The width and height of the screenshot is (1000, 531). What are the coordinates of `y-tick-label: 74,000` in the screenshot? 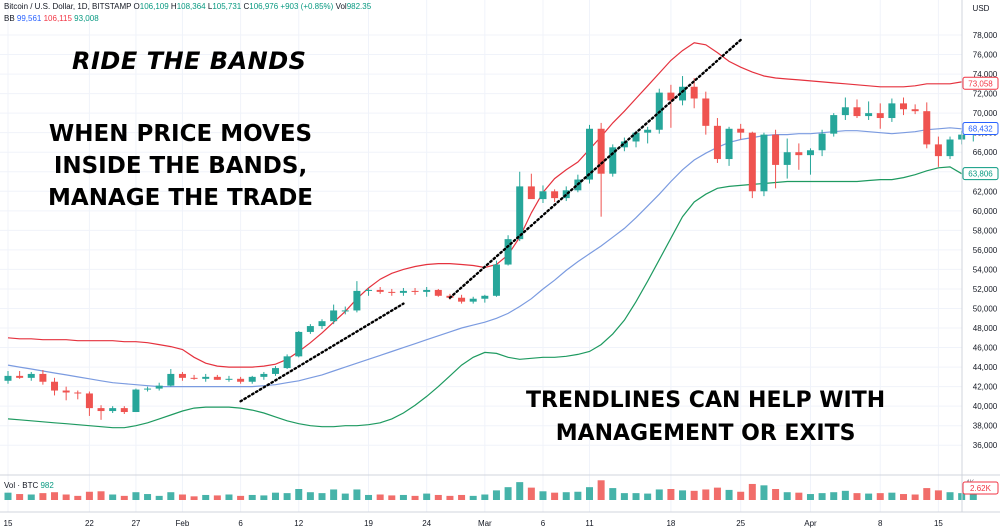 It's located at (985, 74).